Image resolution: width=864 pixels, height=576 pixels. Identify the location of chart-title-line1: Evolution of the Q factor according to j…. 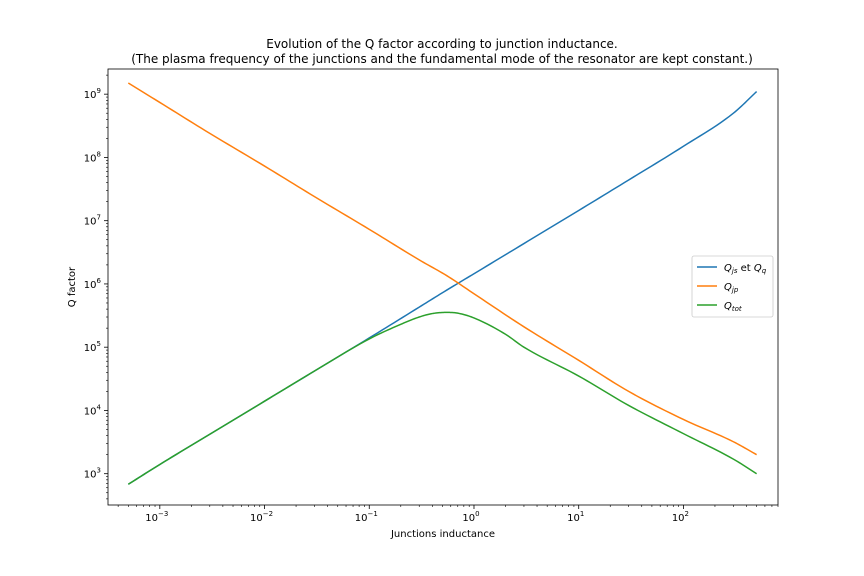
(442, 44).